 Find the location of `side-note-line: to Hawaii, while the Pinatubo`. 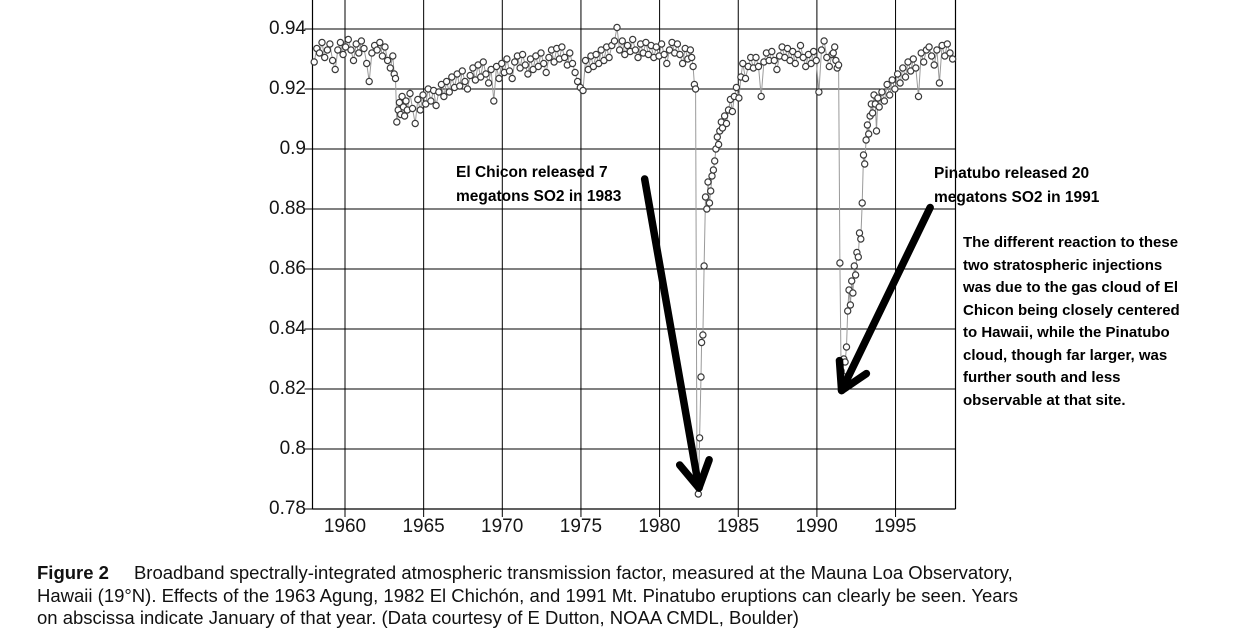

side-note-line: to Hawaii, while the Pinatubo is located at coordinates (1066, 332).